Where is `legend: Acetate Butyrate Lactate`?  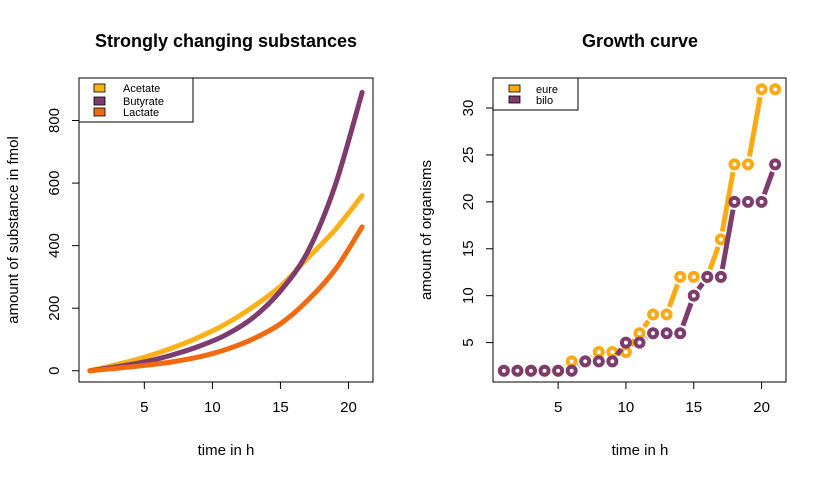
legend: Acetate Butyrate Lactate is located at coordinates (136, 100).